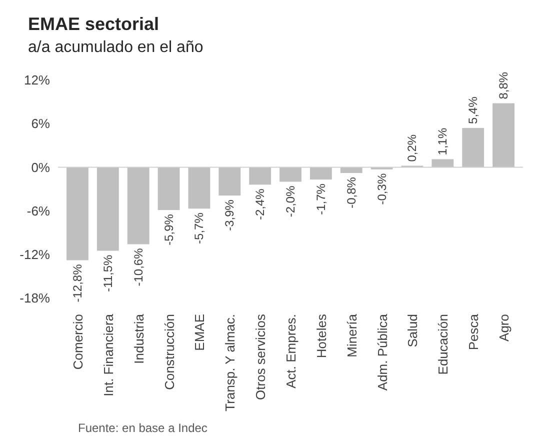 This screenshot has height=448, width=540. Describe the element at coordinates (504, 328) in the screenshot. I see `x-tick-label: Agro` at that location.